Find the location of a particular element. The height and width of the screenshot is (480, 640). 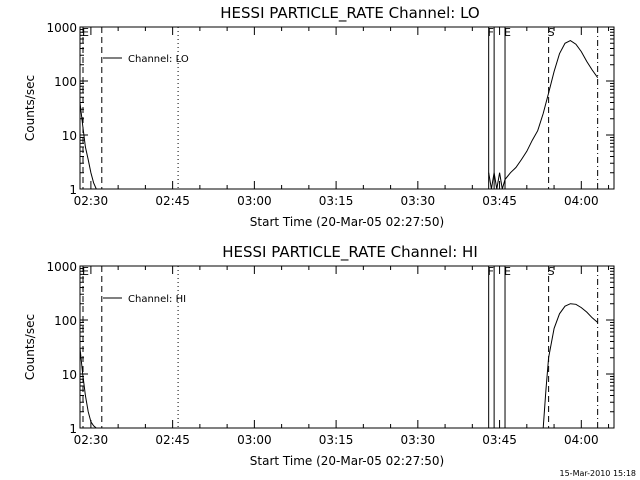

legend: Channel: LO is located at coordinates (146, 59).